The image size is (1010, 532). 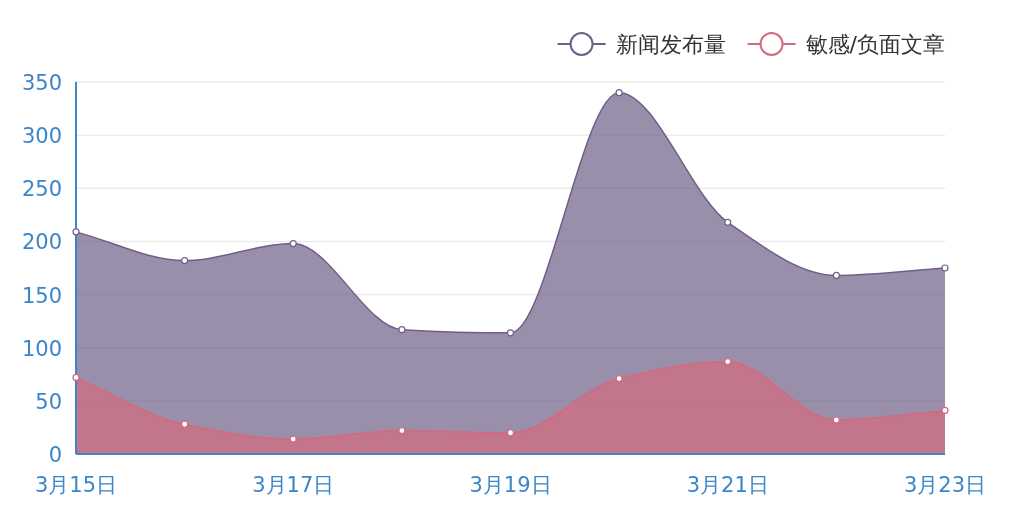 What do you see at coordinates (41, 242) in the screenshot?
I see `y-tick-label: 200` at bounding box center [41, 242].